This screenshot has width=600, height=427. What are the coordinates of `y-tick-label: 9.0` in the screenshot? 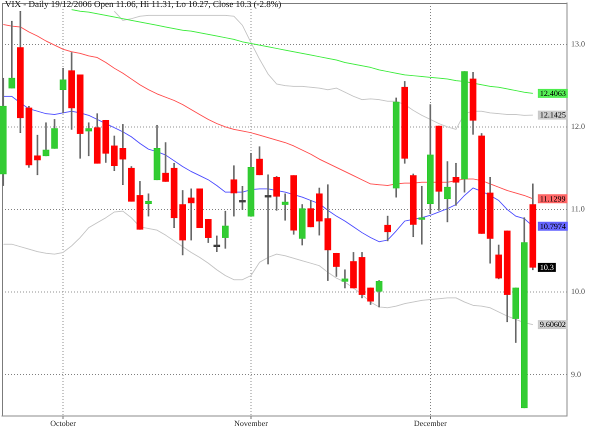 It's located at (576, 374).